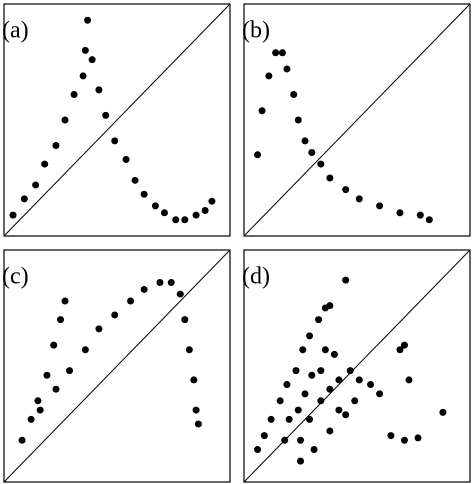 This screenshot has height=484, width=474. Describe the element at coordinates (256, 277) in the screenshot. I see `panel-label: (d)` at that location.